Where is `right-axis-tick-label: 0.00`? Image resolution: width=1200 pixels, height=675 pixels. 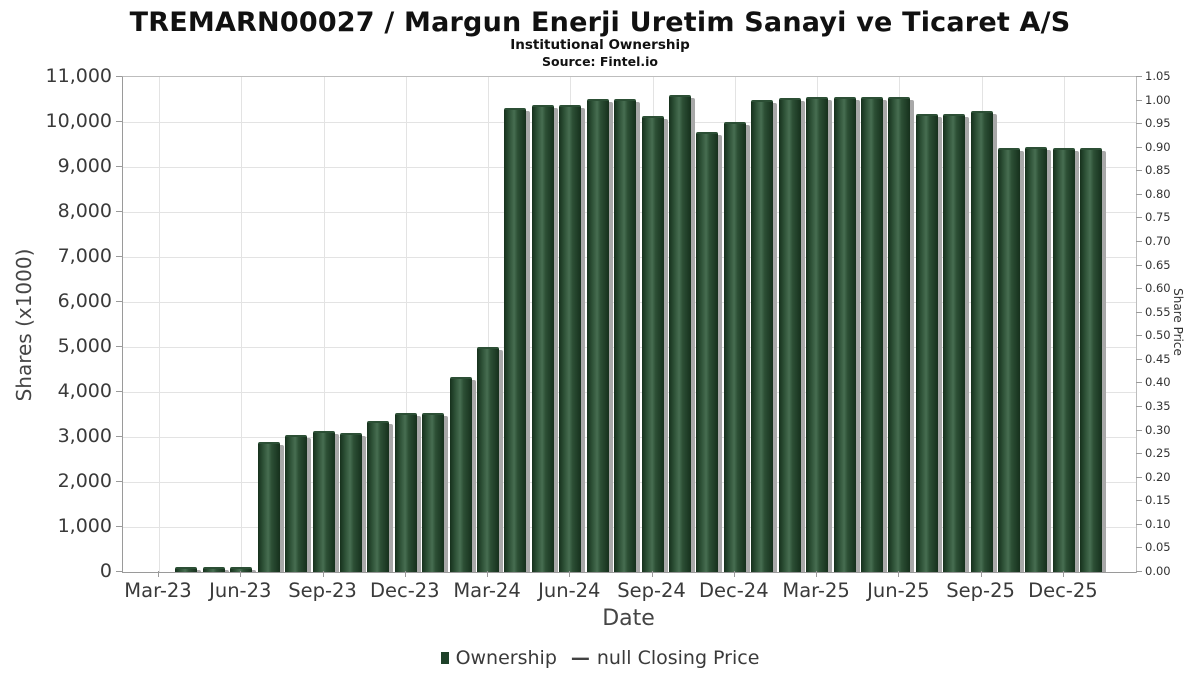
right-axis-tick-label: 0.00 is located at coordinates (1158, 571).